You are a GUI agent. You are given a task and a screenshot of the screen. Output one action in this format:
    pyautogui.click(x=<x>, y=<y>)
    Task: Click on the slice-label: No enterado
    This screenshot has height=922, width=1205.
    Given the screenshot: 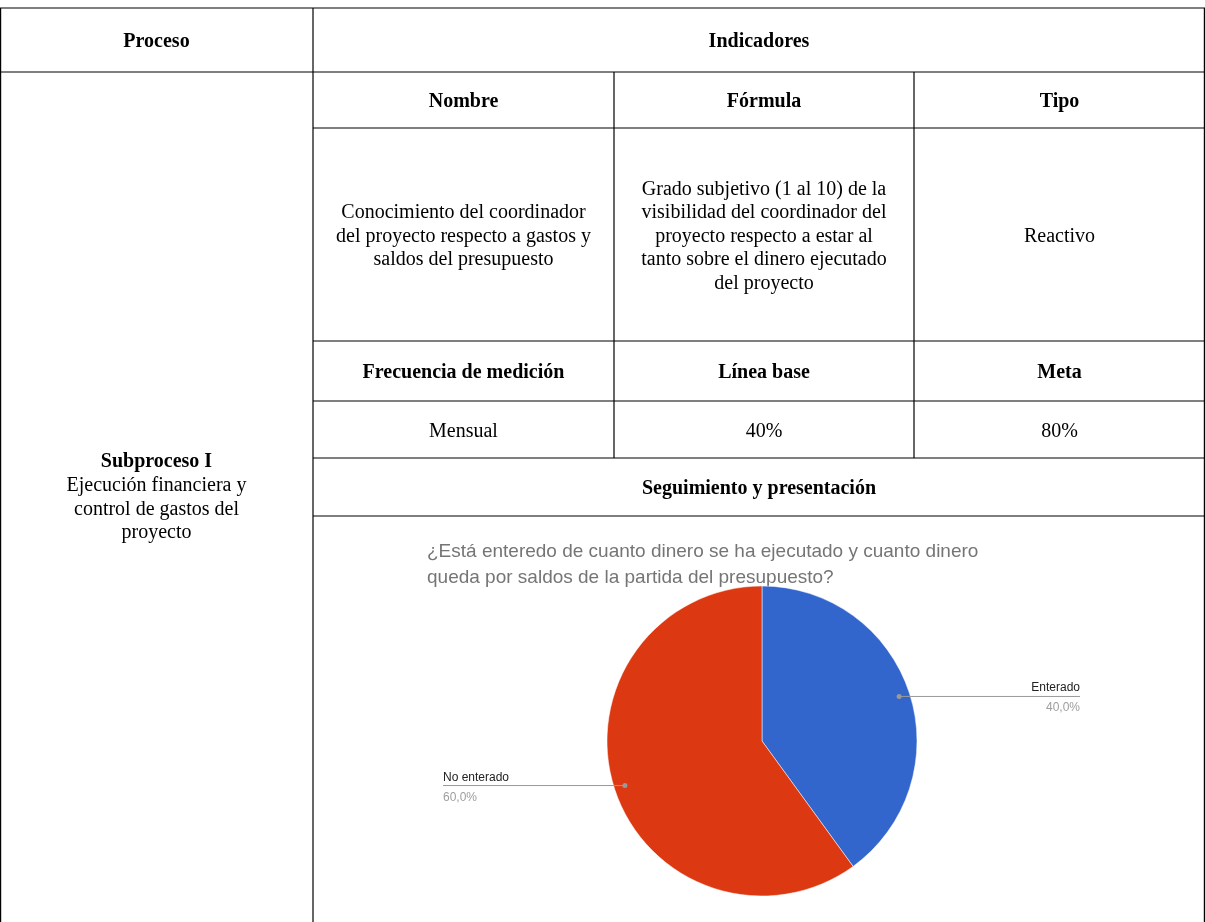 What is the action you would take?
    pyautogui.click(x=476, y=776)
    